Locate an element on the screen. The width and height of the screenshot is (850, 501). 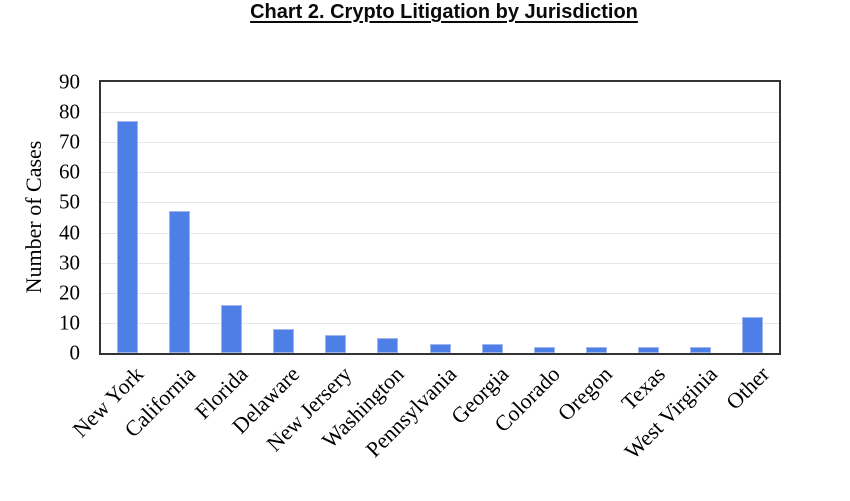
y-tick-20: 20 is located at coordinates (69, 292).